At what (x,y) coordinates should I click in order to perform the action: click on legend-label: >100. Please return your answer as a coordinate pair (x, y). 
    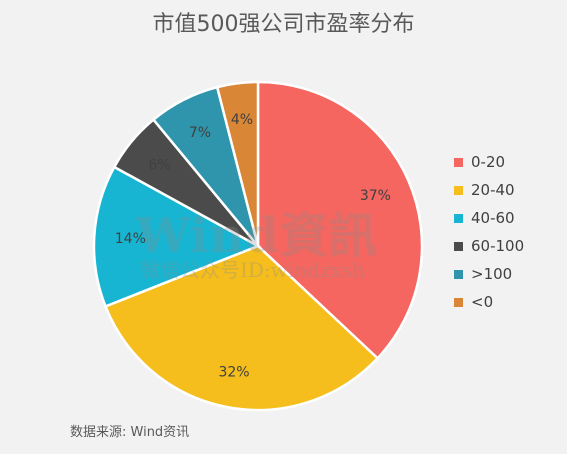
    Looking at the image, I should click on (492, 274).